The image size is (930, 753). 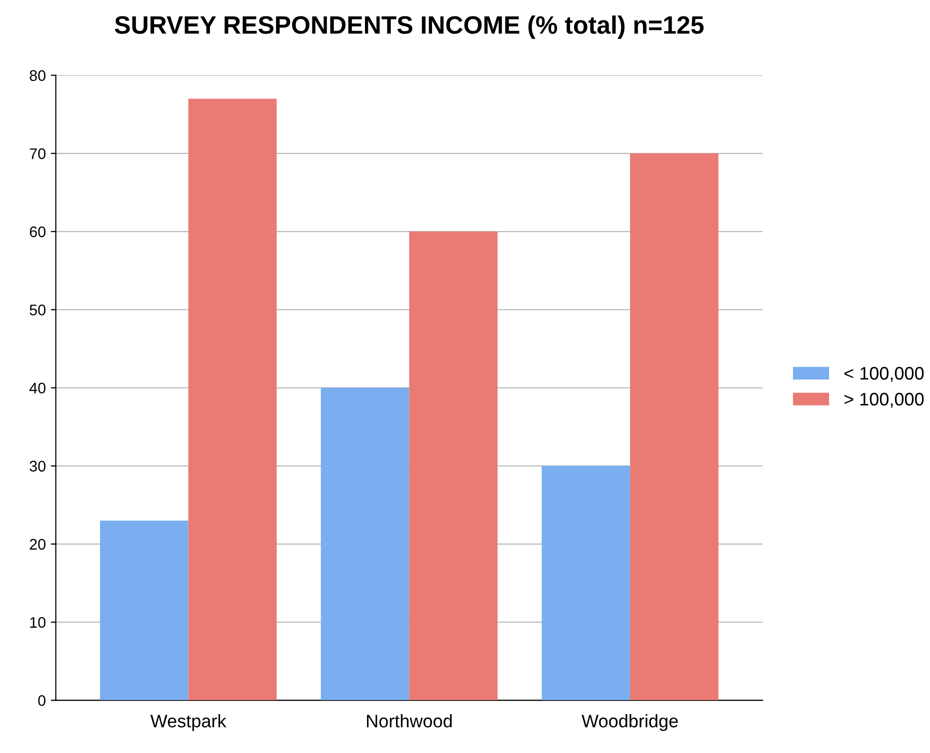 I want to click on y-tick-label: 10, so click(x=38, y=622).